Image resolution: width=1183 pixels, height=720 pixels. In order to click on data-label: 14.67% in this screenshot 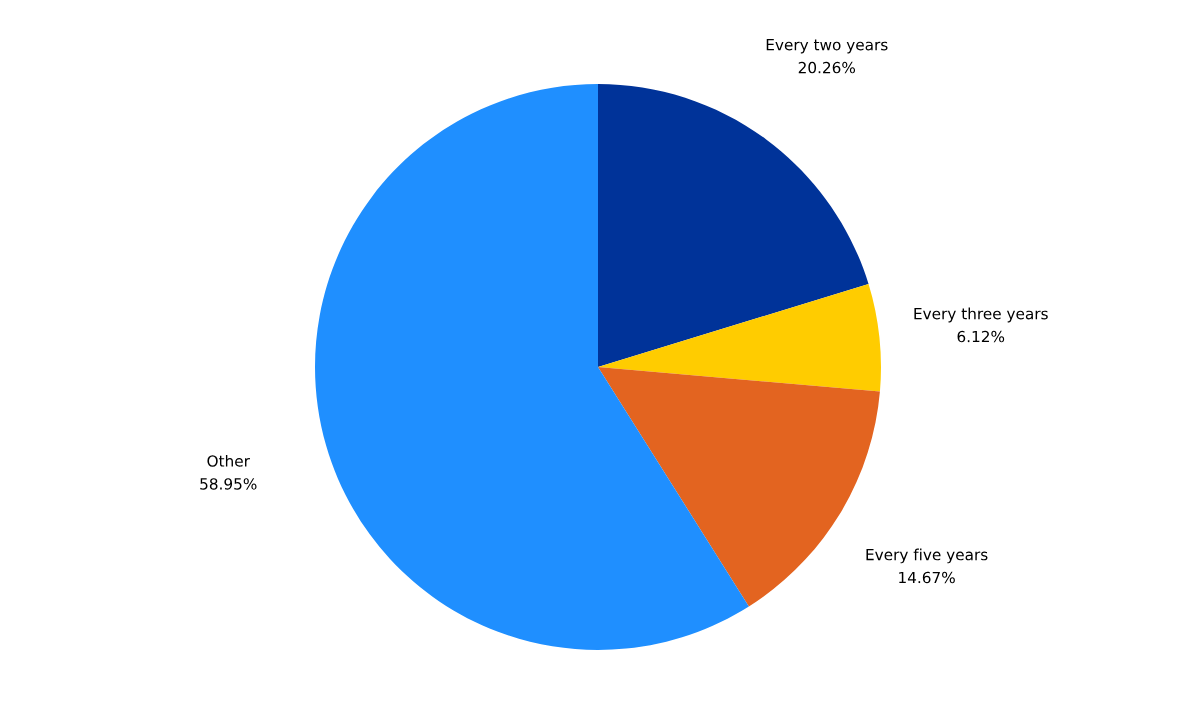, I will do `click(927, 577)`.